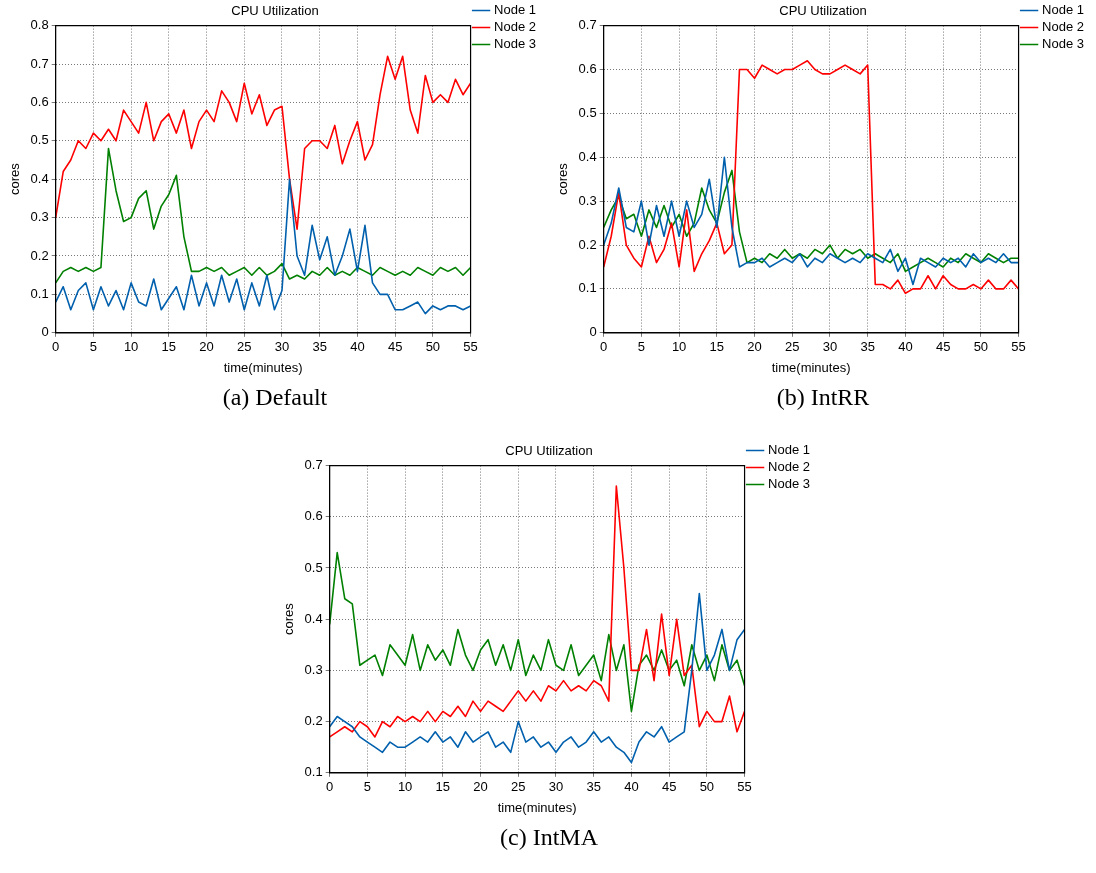  Describe the element at coordinates (823, 397) in the screenshot. I see `text: (b) IntRR` at that location.